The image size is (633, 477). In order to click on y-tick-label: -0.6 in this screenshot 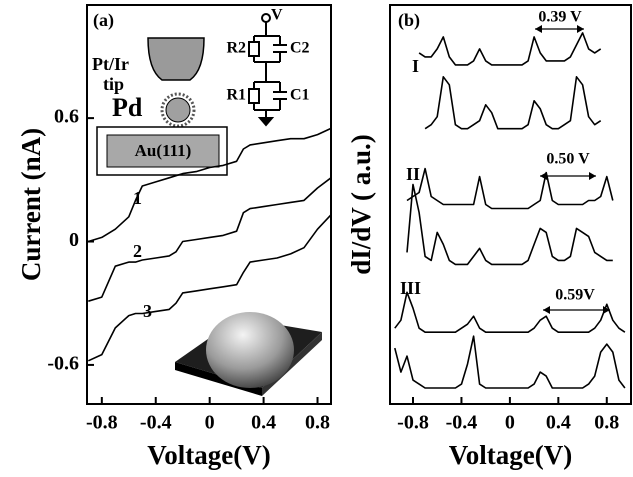, I will do `click(63, 364)`.